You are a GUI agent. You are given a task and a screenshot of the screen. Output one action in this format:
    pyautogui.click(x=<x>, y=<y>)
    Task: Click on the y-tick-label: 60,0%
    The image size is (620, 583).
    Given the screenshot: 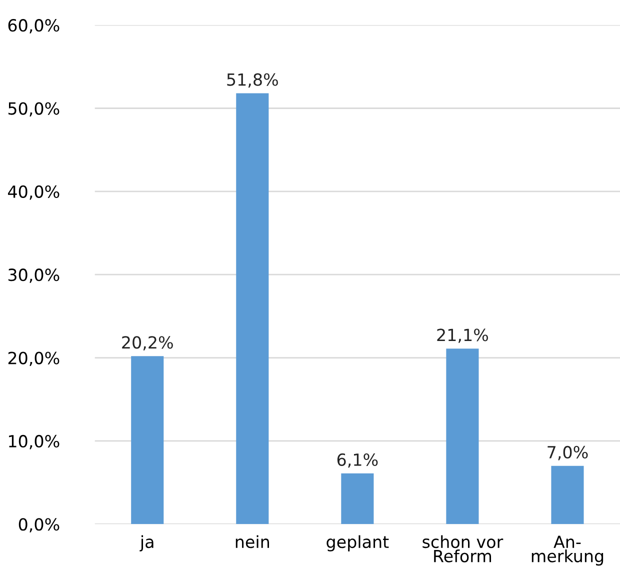 What is the action you would take?
    pyautogui.click(x=34, y=26)
    